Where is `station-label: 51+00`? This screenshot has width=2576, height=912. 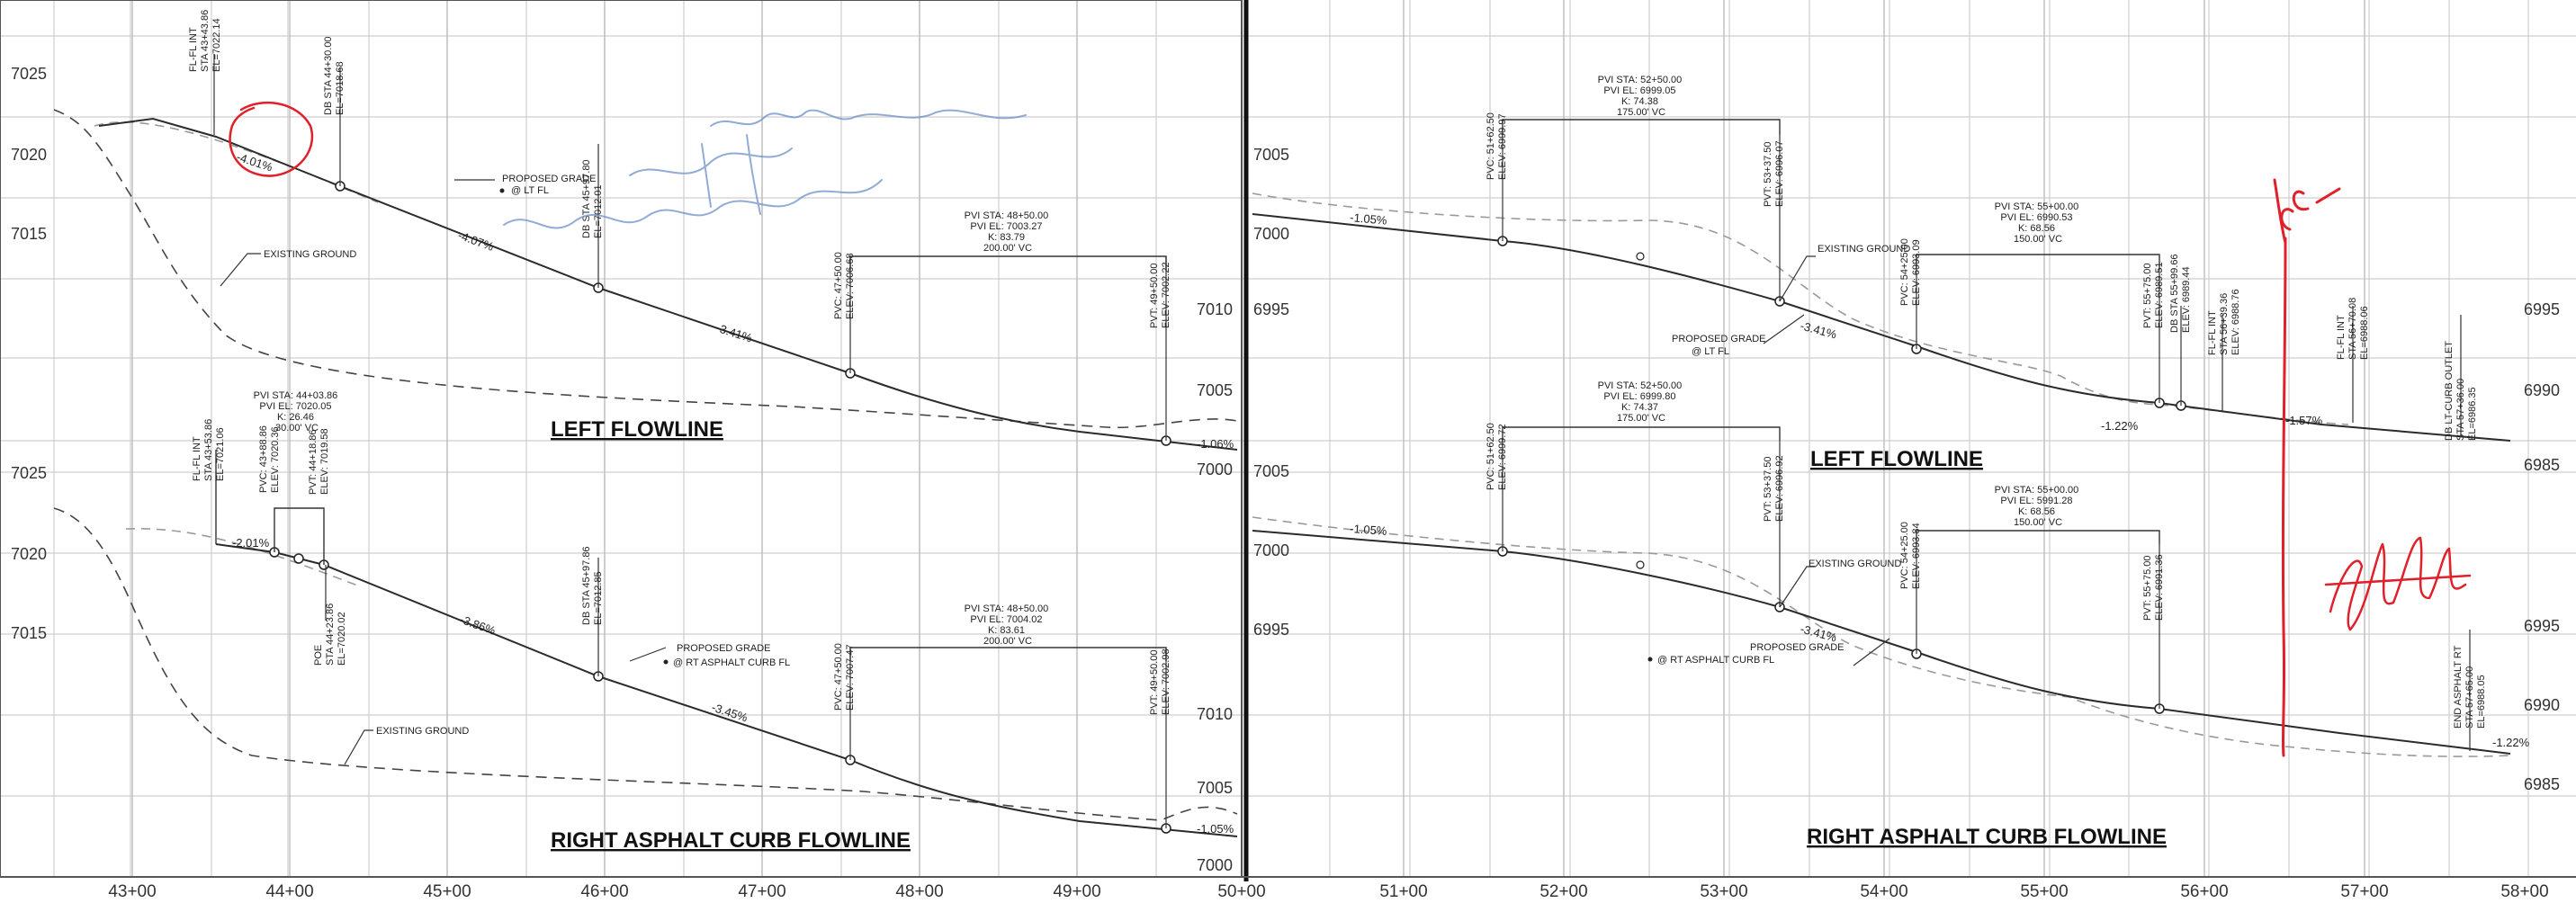
station-label: 51+00 is located at coordinates (1403, 892).